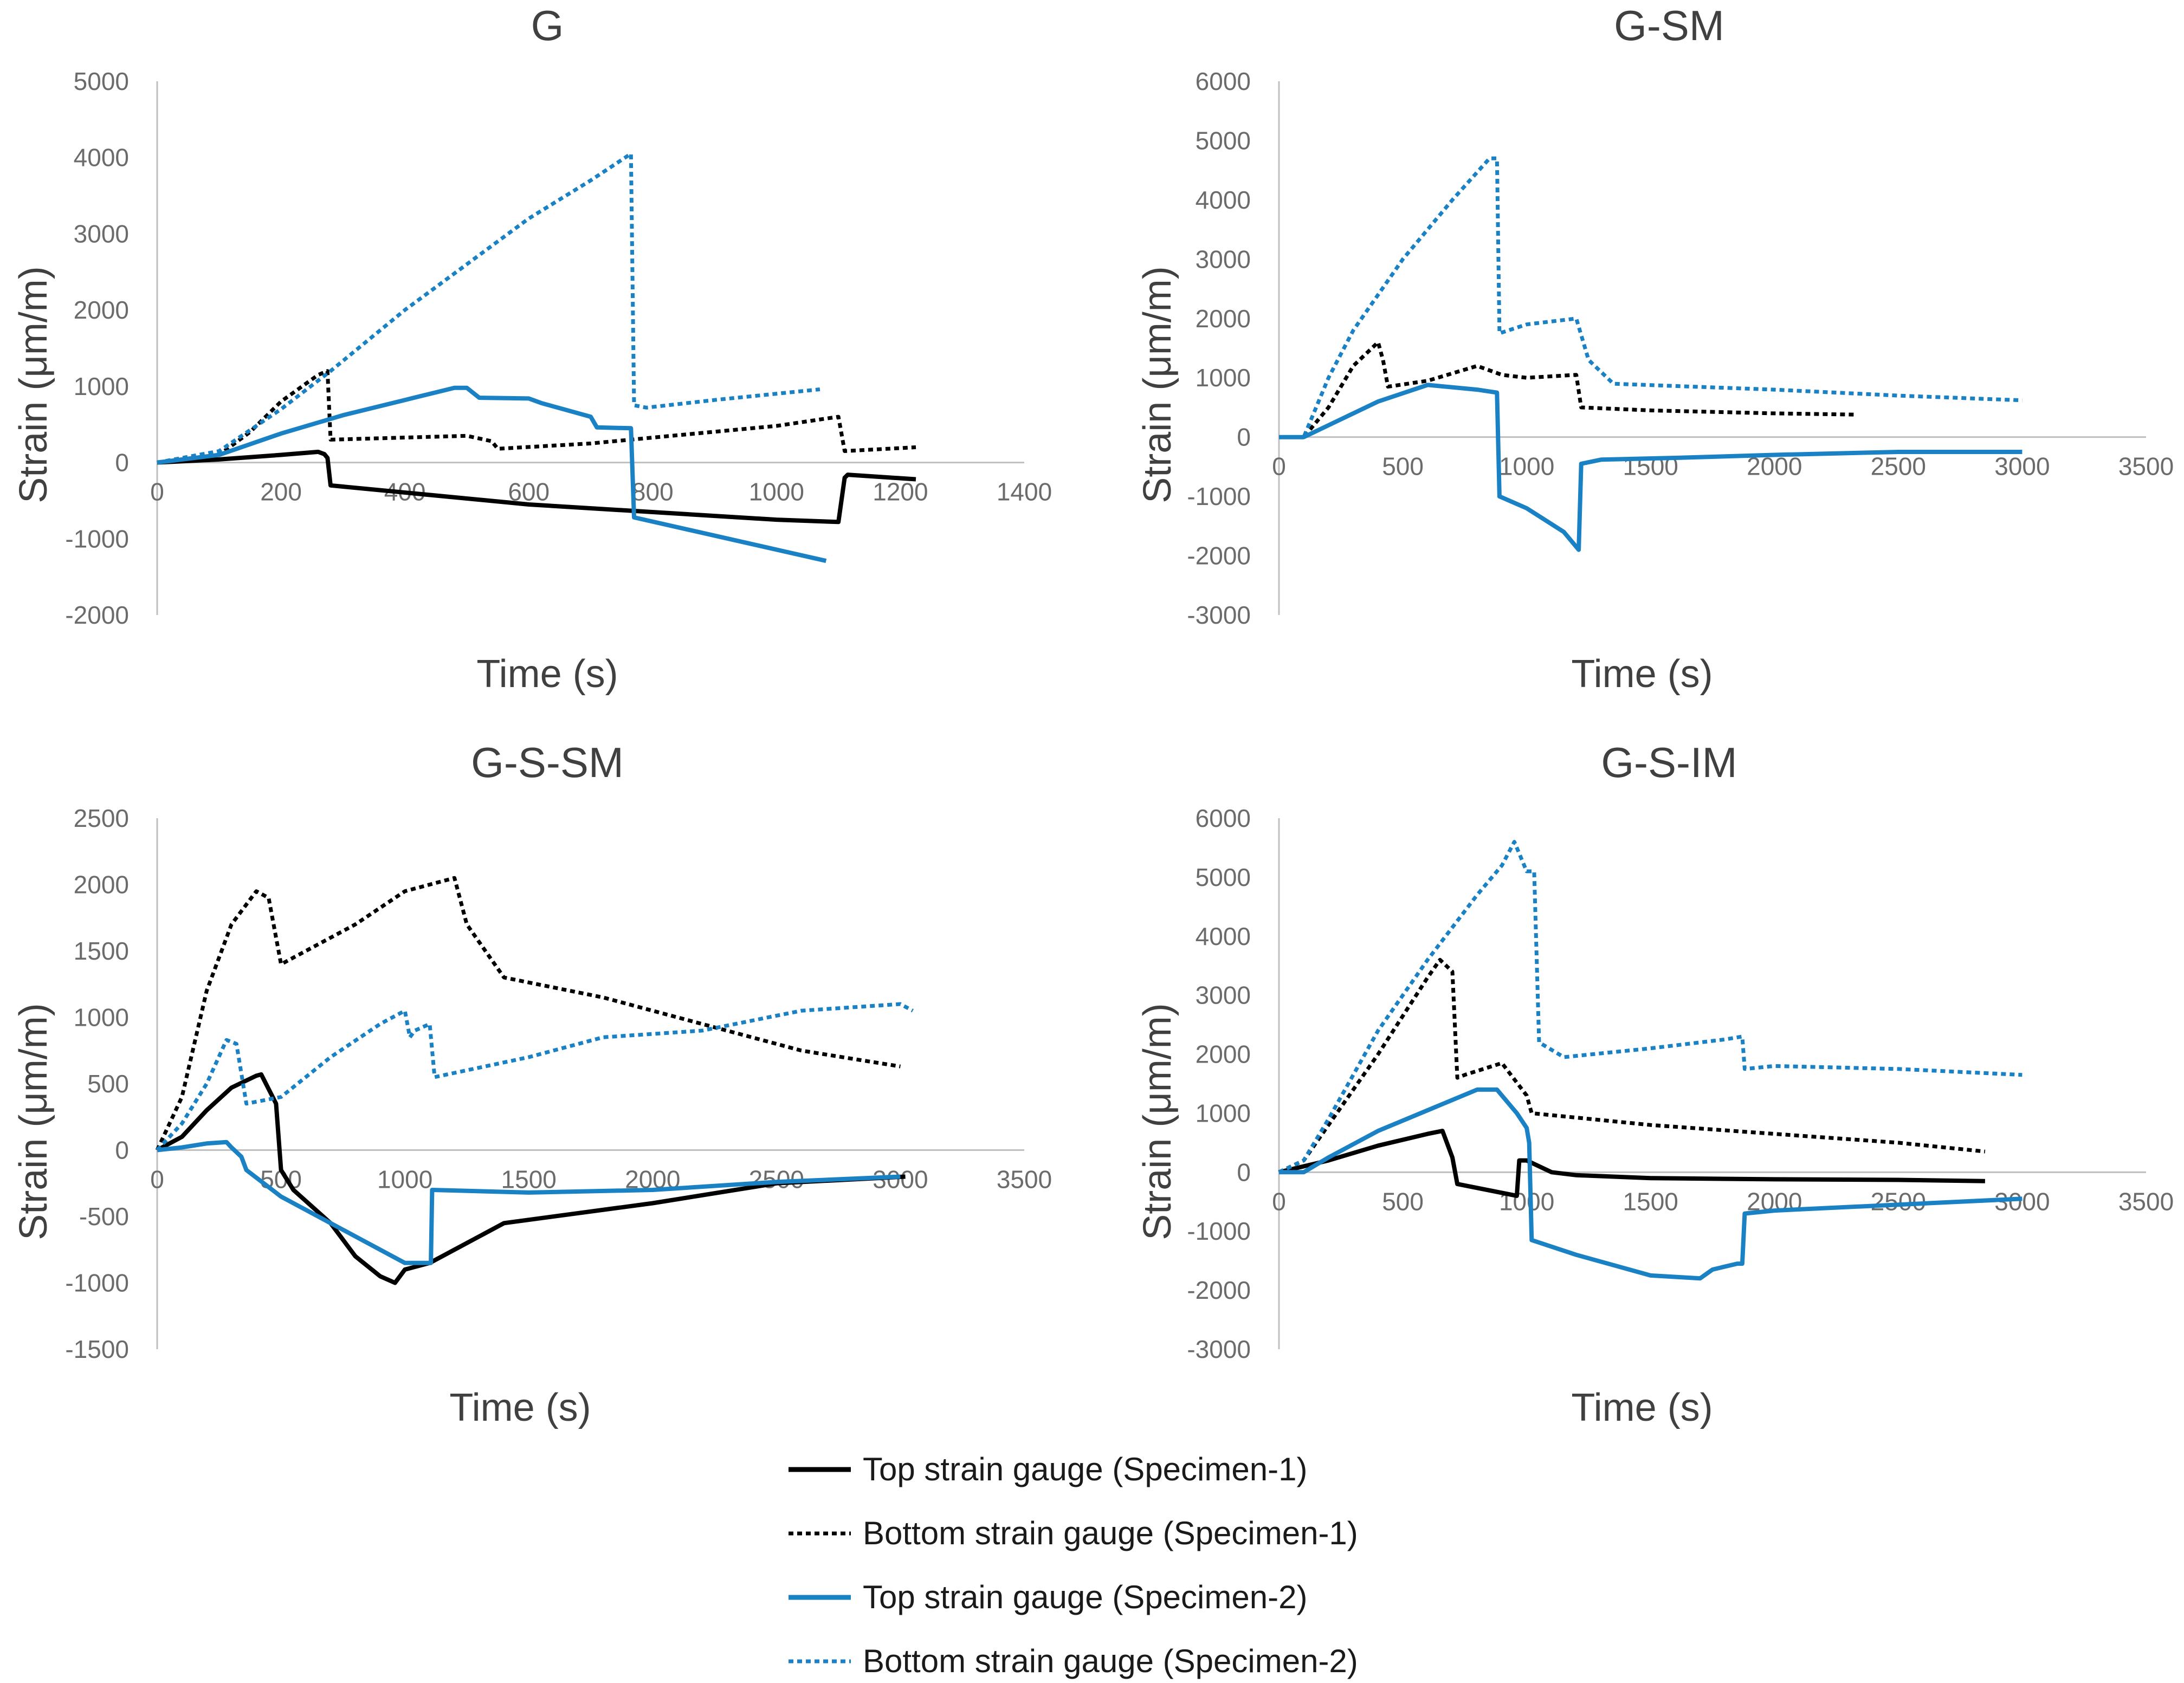  I want to click on legend-label: Bottom strain gauge (Specimen-2), so click(1111, 1661).